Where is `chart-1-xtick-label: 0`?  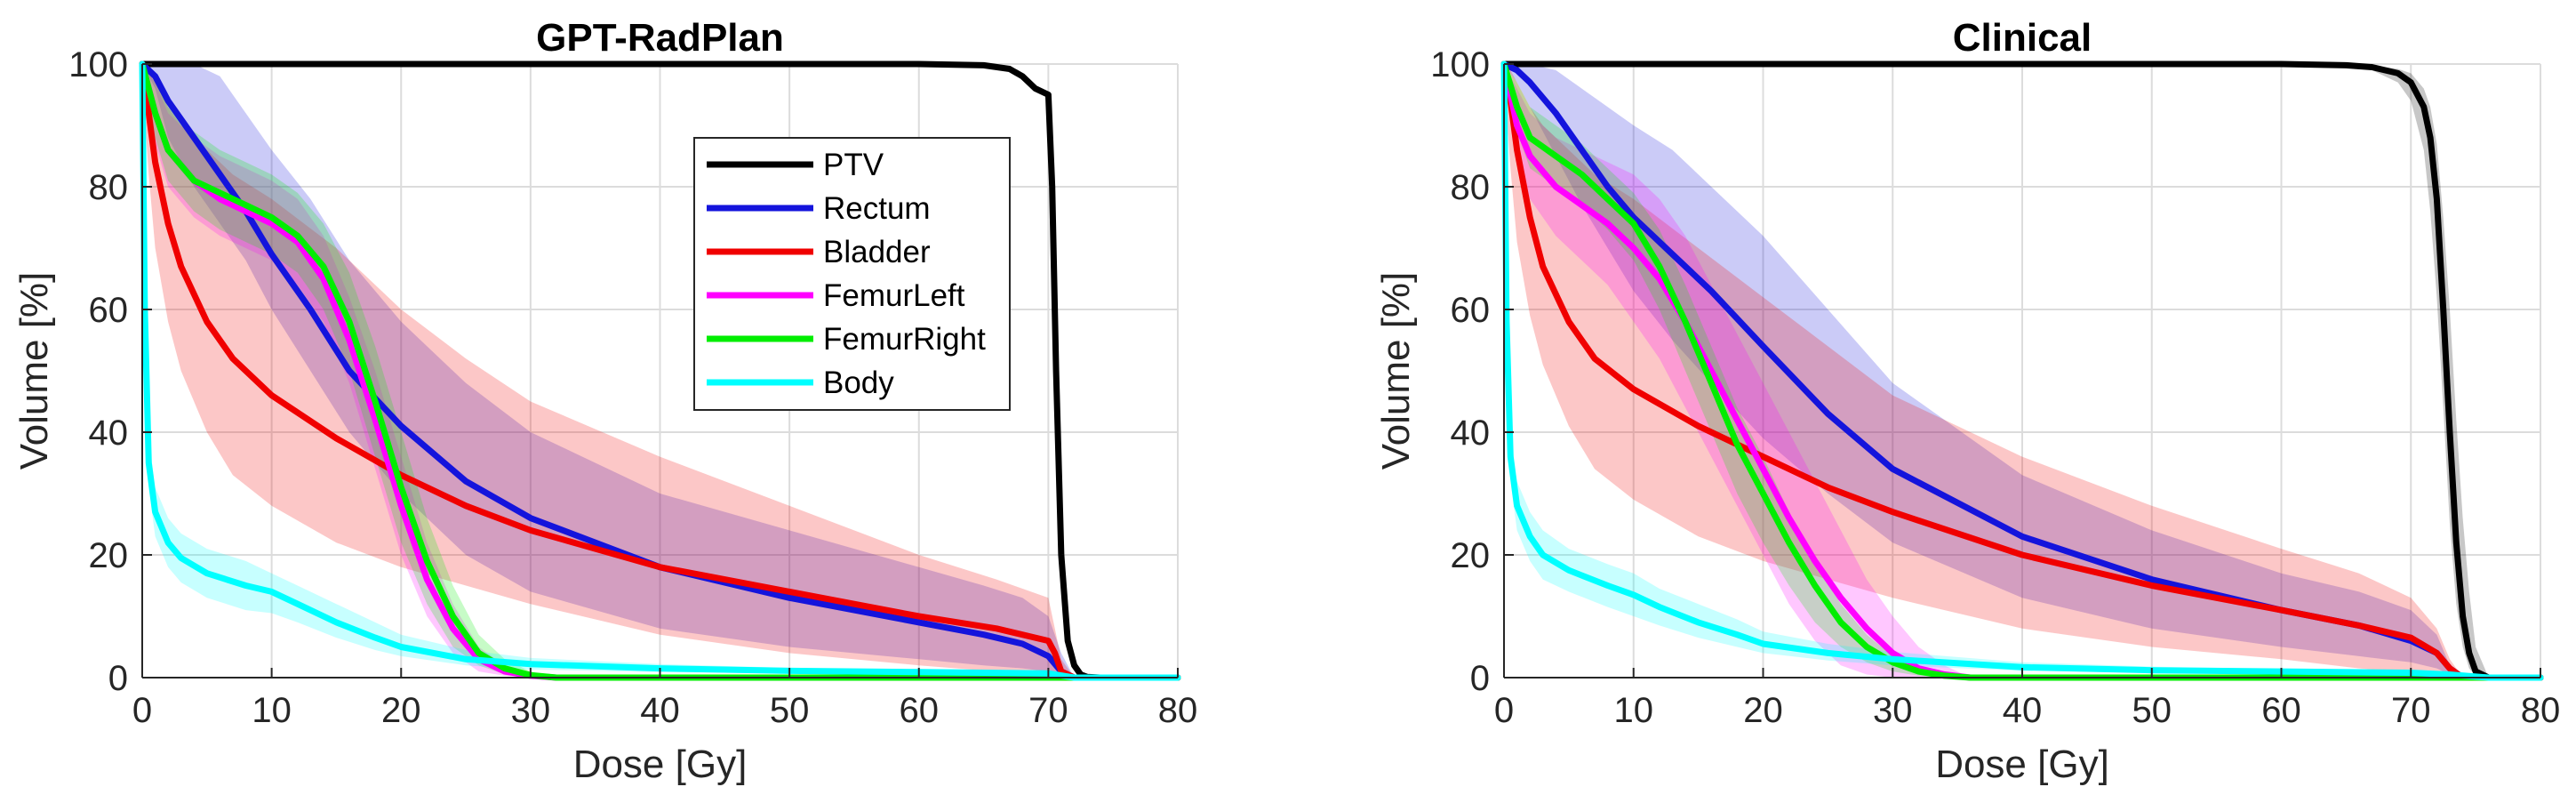 chart-1-xtick-label: 0 is located at coordinates (142, 710).